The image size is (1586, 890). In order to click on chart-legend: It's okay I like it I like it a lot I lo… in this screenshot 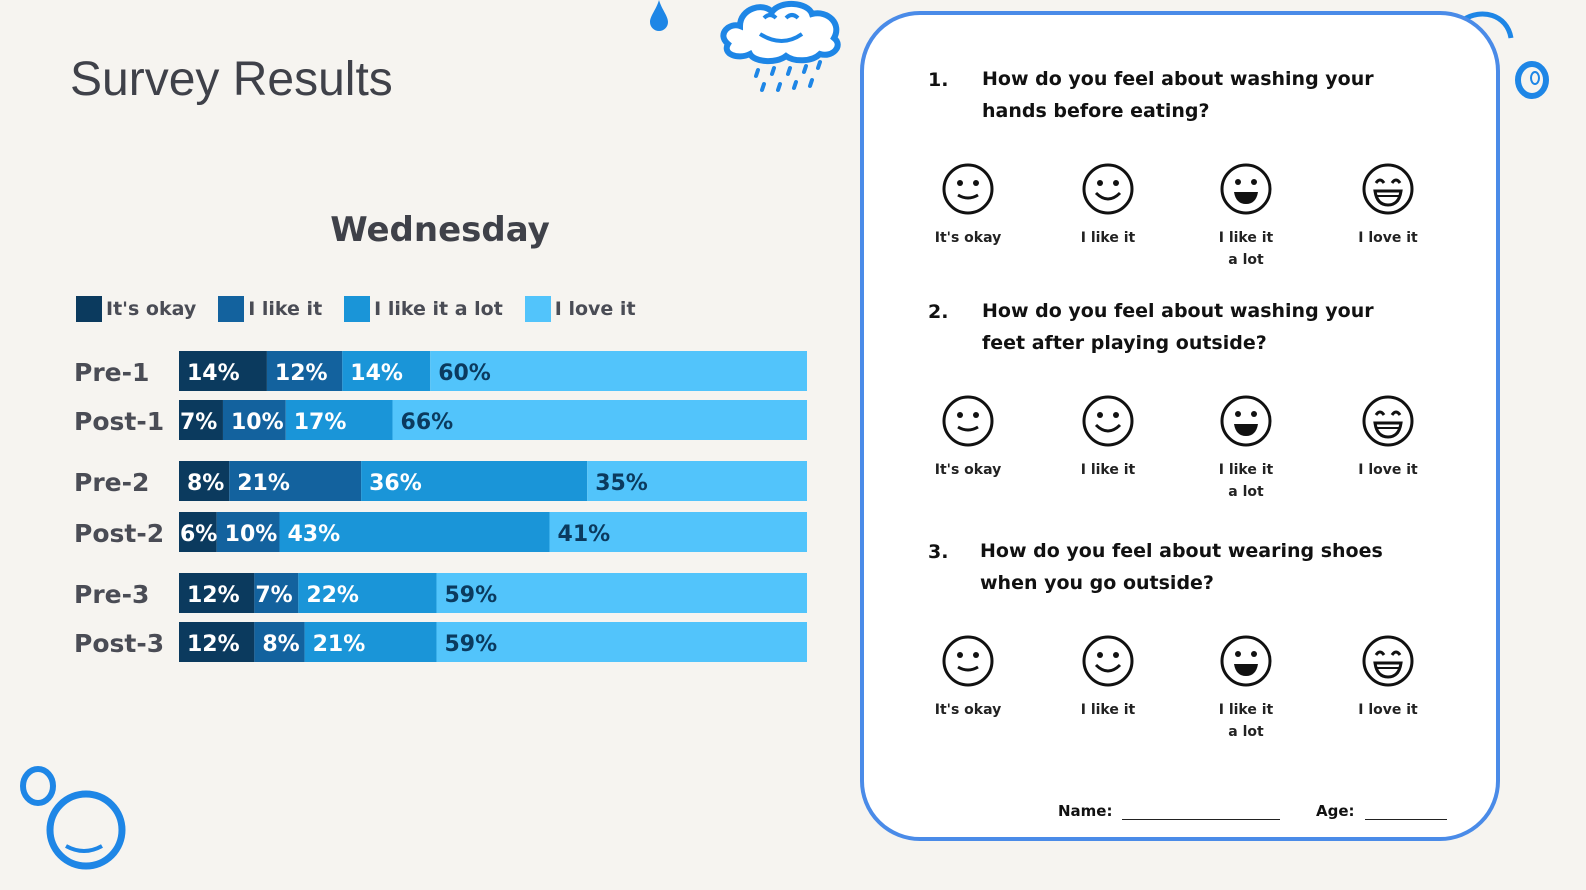, I will do `click(356, 309)`.